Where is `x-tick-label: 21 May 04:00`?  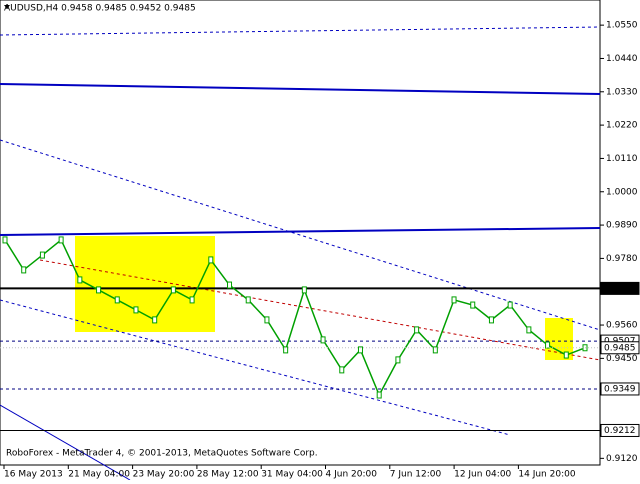 x-tick-label: 21 May 04:00 is located at coordinates (99, 475).